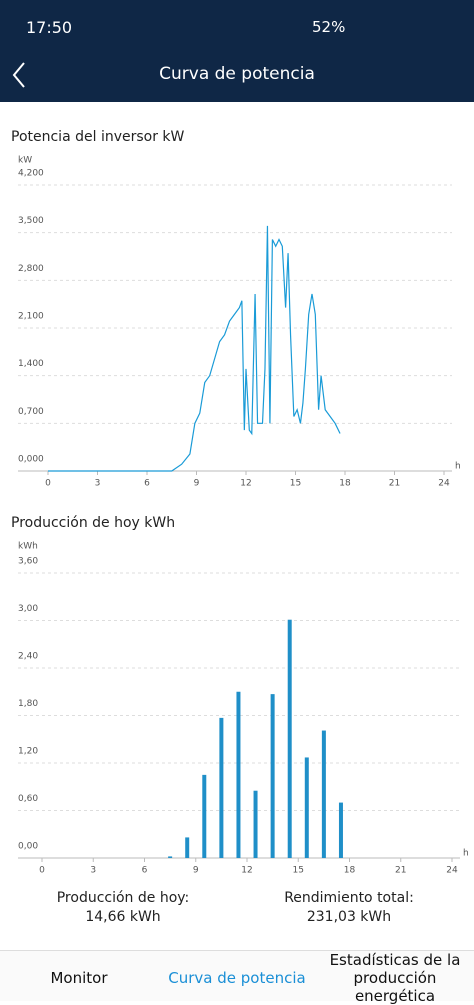 This screenshot has width=474, height=1005. I want to click on app-bar: 17:50 52% Curva de potencia, so click(237, 51).